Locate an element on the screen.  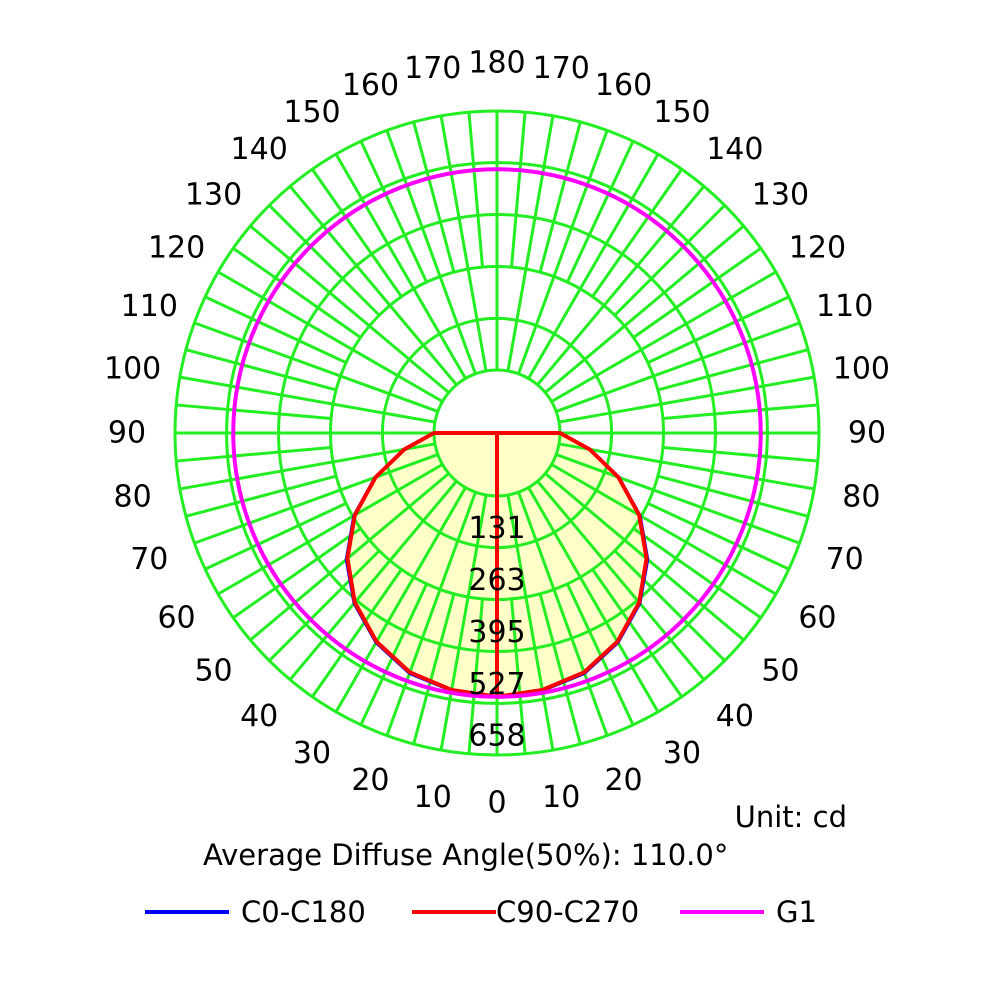
legend-swatch-g1 is located at coordinates (722, 912).